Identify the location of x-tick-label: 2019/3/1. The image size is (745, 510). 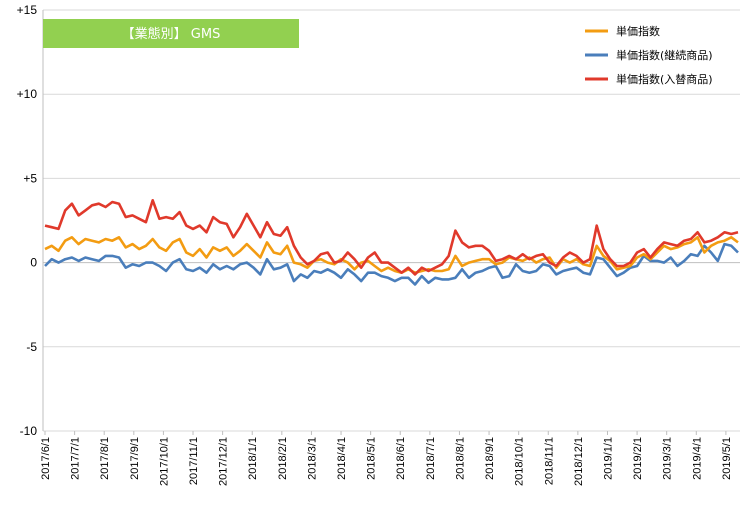
(668, 458).